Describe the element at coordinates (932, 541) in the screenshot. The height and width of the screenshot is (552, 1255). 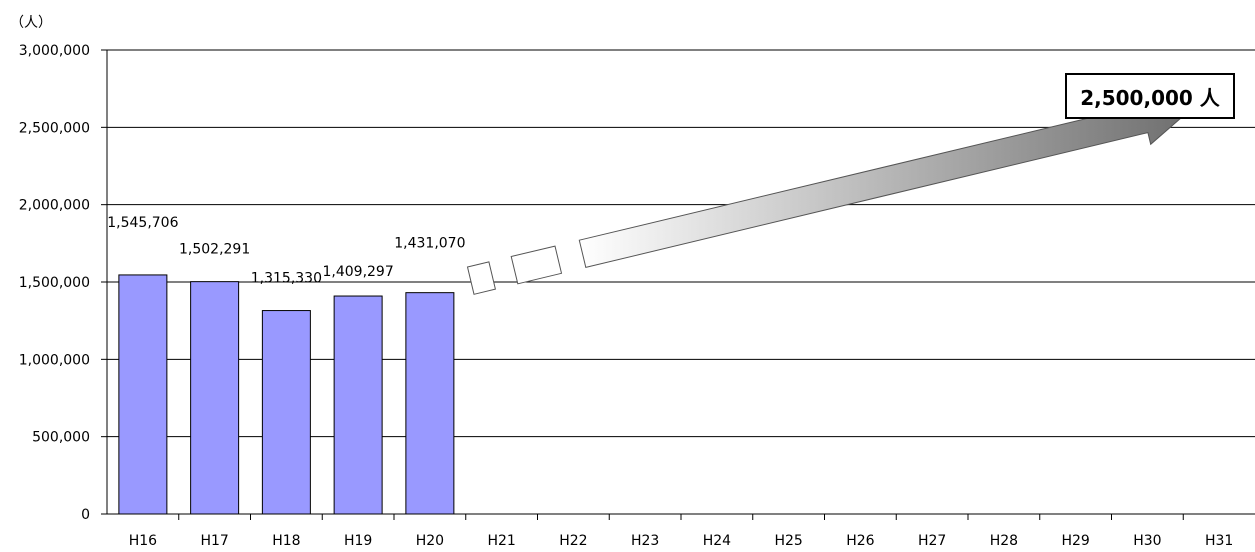
I see `x-tick-label: H27` at that location.